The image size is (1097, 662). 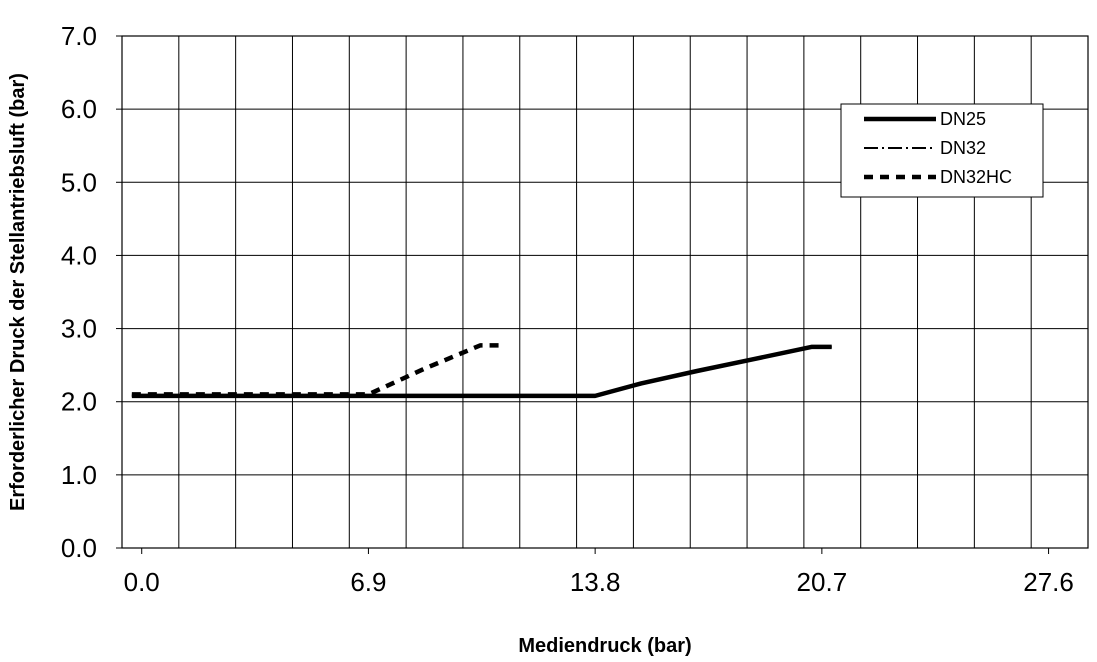 What do you see at coordinates (79, 402) in the screenshot?
I see `y-tick-label: 2.0` at bounding box center [79, 402].